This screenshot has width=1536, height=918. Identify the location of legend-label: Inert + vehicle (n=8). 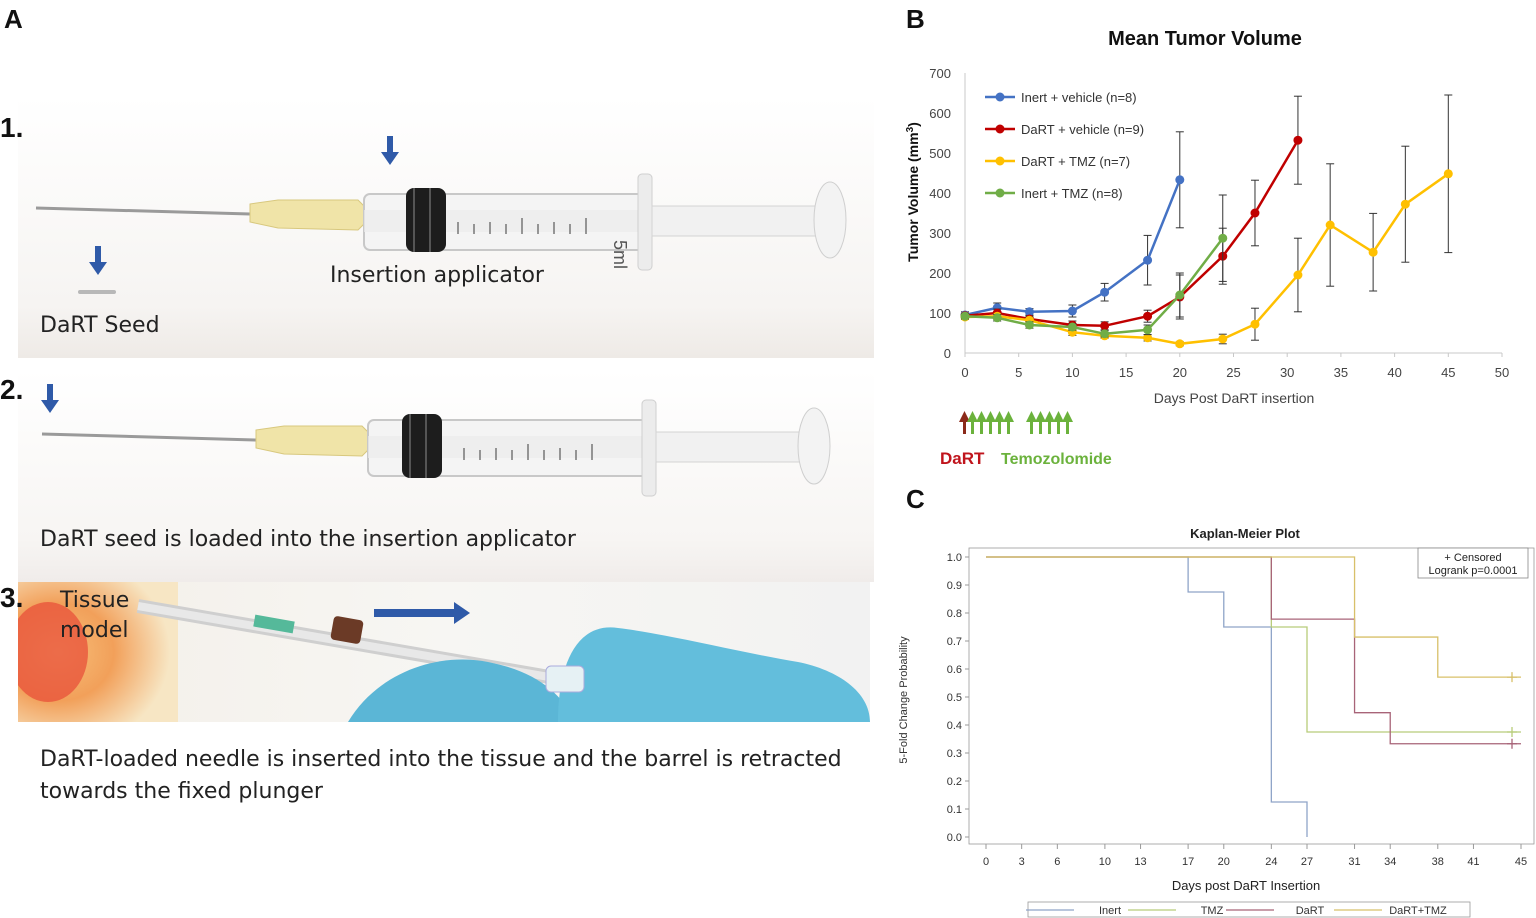
(1079, 97).